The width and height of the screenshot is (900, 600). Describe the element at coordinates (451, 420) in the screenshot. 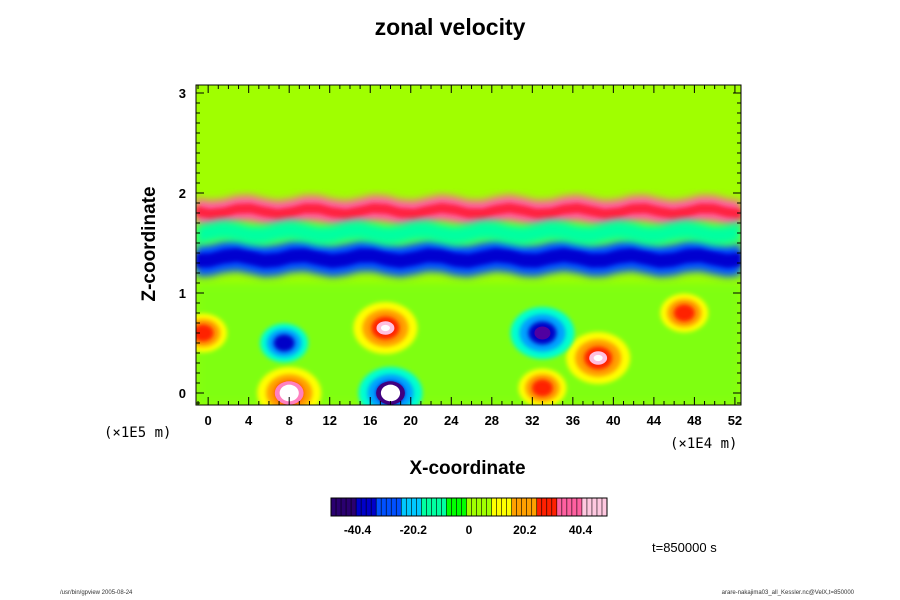

I see `x-tick-label: 24` at that location.